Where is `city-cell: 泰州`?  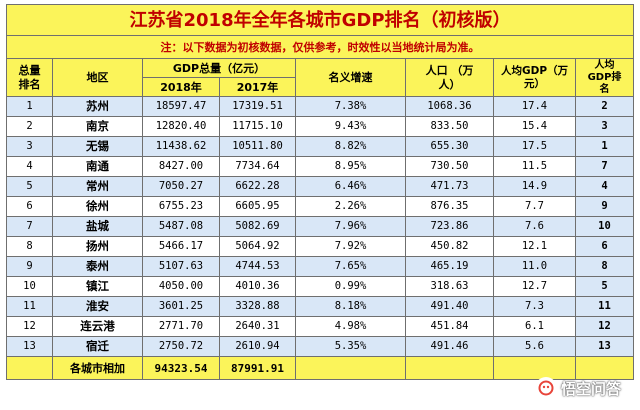 city-cell: 泰州 is located at coordinates (97, 266).